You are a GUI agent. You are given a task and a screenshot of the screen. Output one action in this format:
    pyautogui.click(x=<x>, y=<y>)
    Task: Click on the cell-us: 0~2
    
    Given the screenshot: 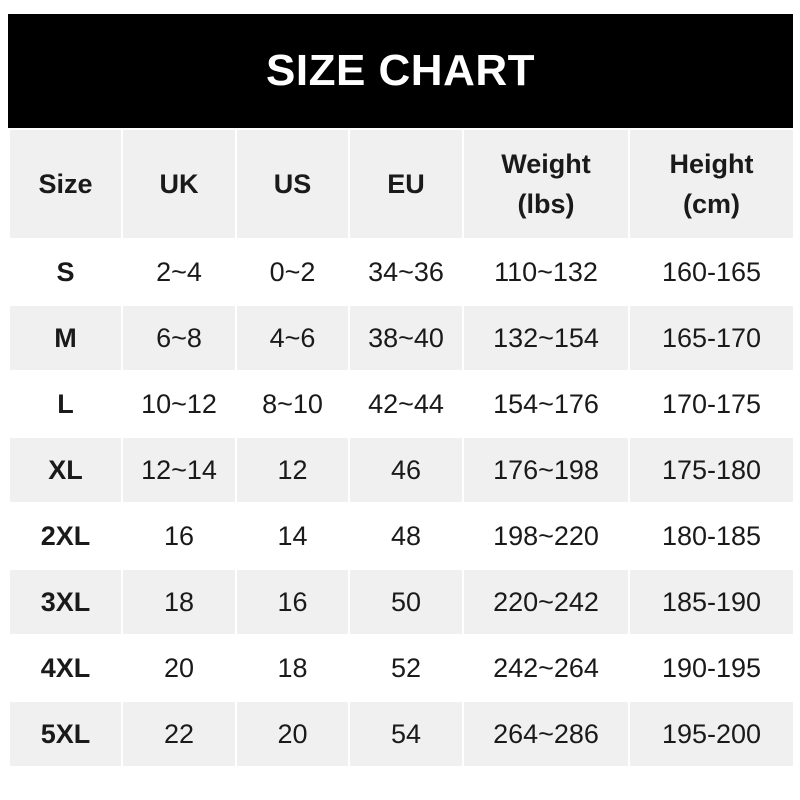 What is the action you would take?
    pyautogui.click(x=292, y=272)
    